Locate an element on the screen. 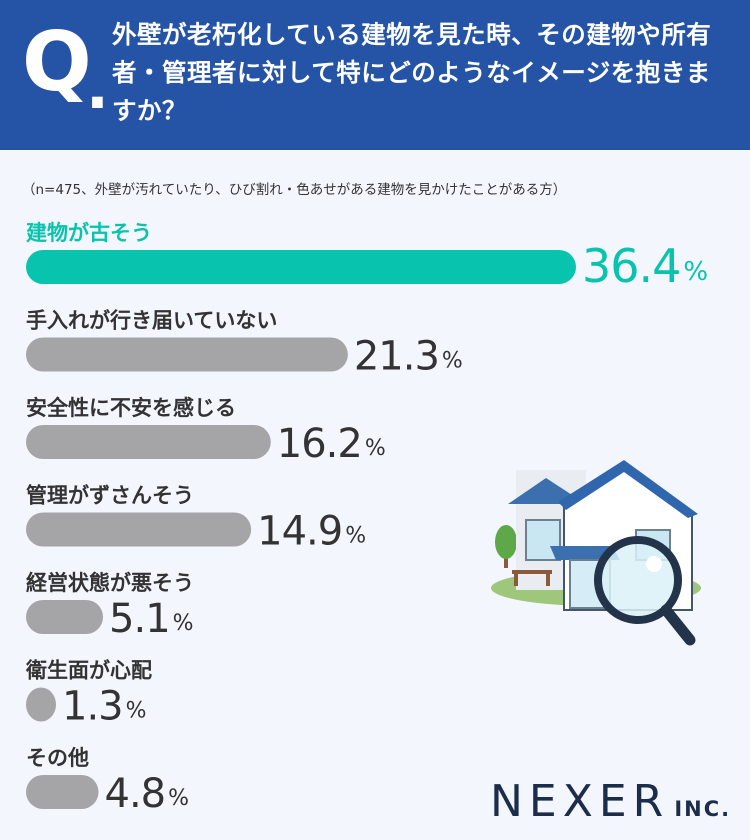 The image size is (750, 840). value-label: 4.8 is located at coordinates (135, 794).